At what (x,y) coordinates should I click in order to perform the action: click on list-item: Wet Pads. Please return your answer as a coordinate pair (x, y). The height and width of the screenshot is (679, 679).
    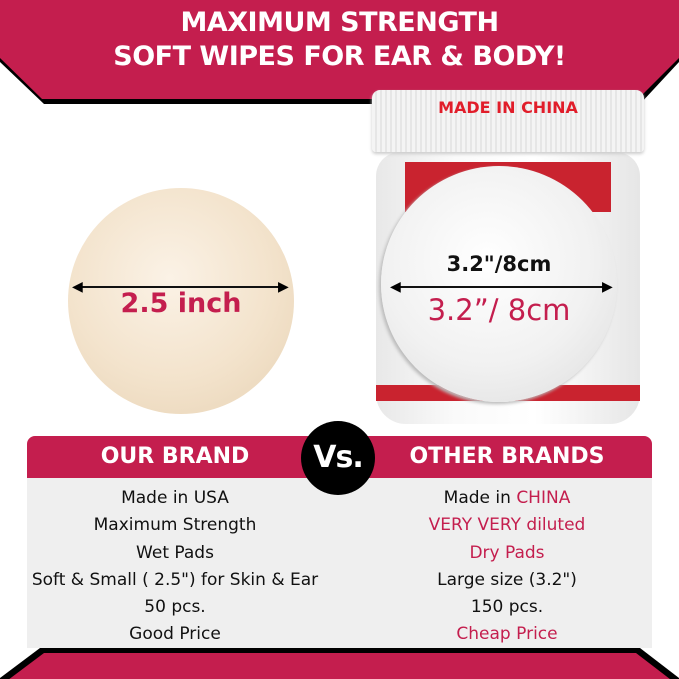
    Looking at the image, I should click on (175, 552).